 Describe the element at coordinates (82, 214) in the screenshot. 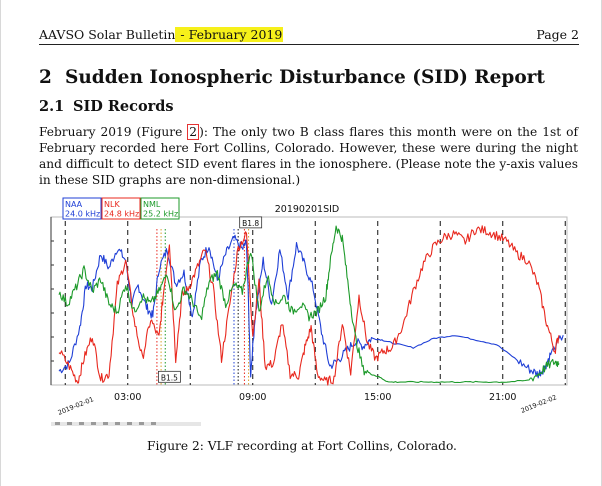

I see `legend-freq-naa: 24.0 kHz` at that location.